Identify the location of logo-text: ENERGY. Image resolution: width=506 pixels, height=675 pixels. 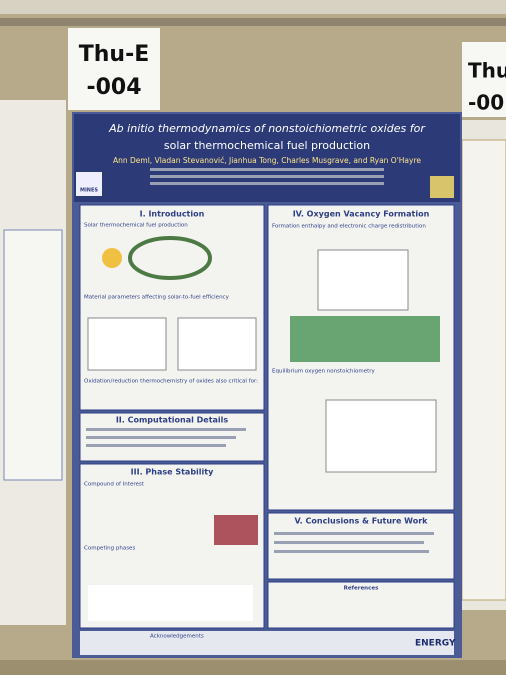
(435, 644).